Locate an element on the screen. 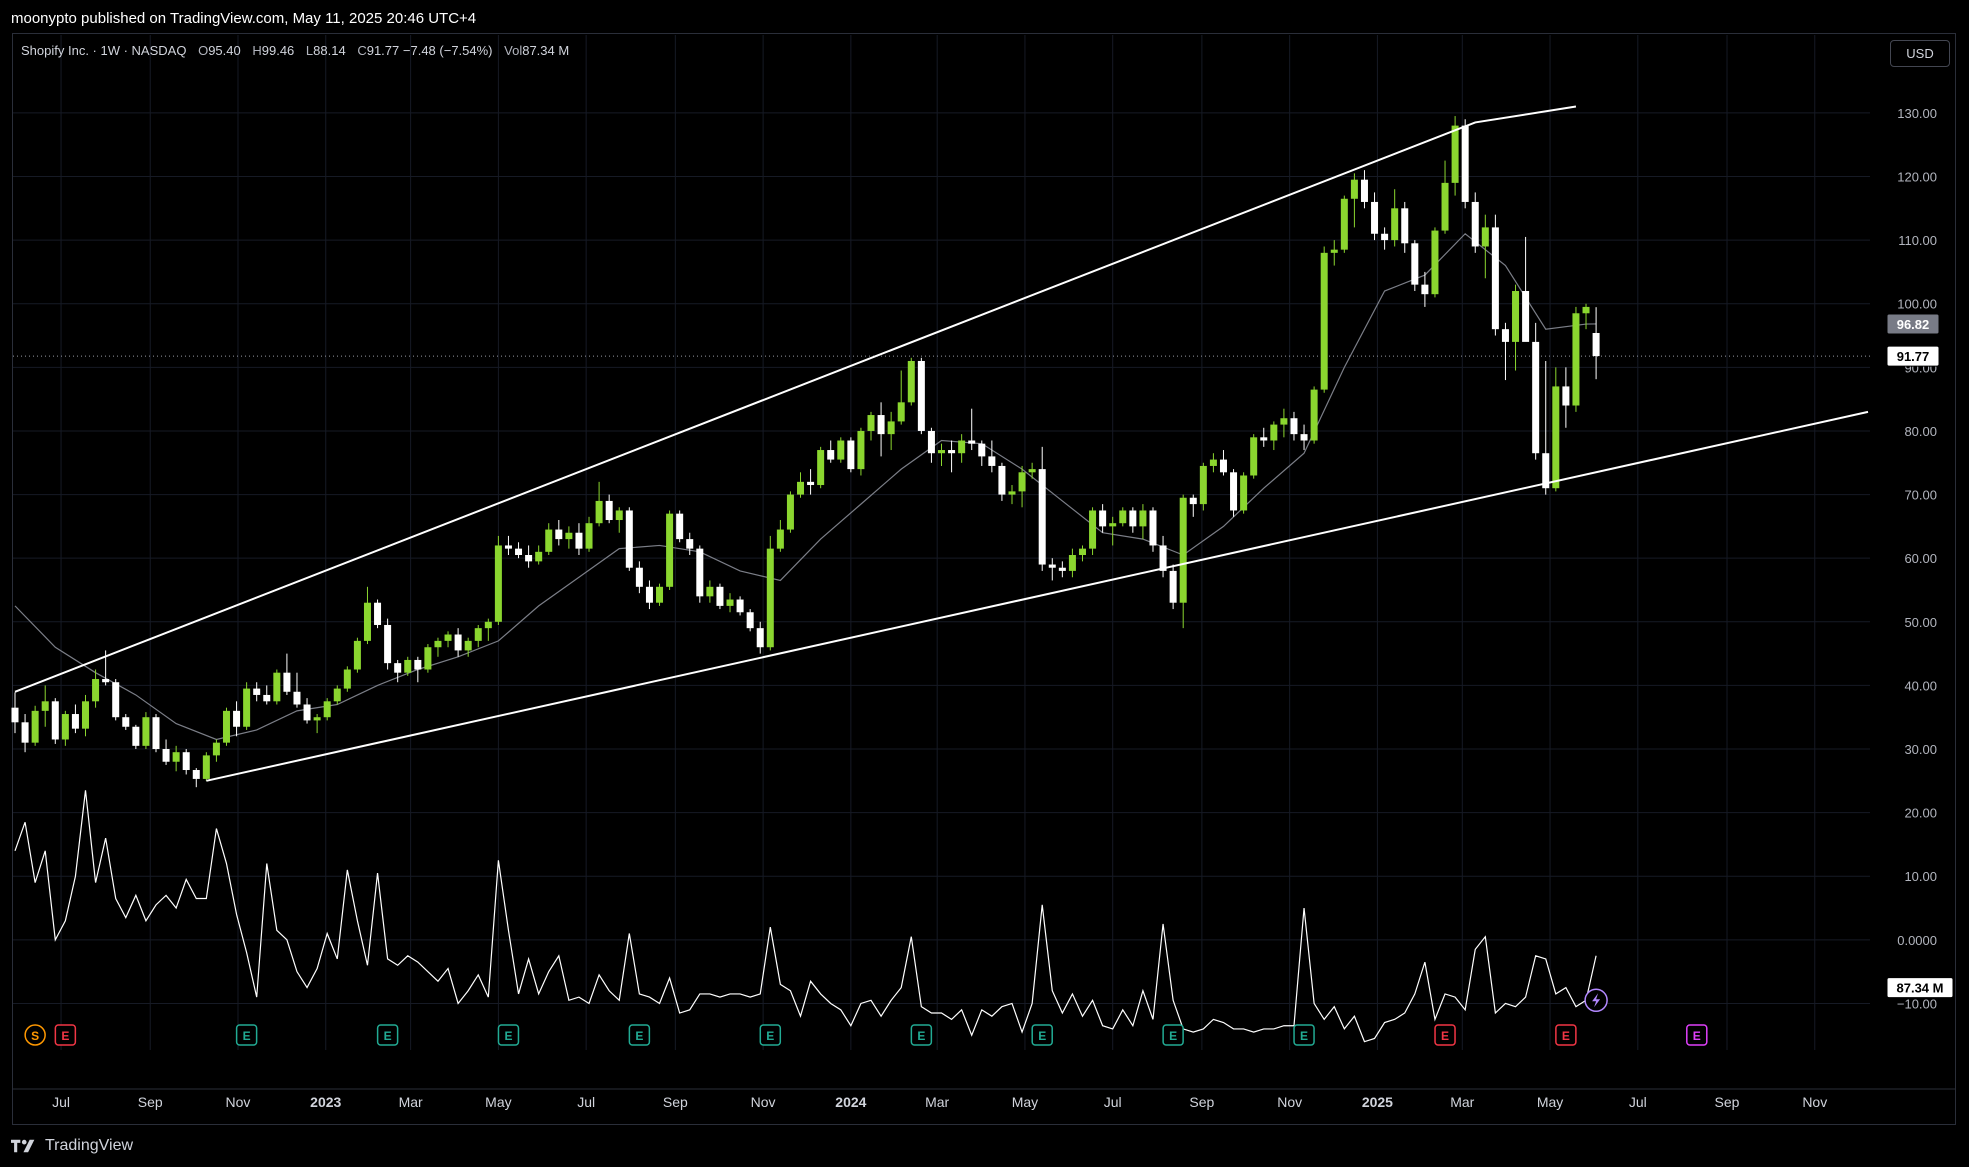  currency-button: USD is located at coordinates (1920, 53).